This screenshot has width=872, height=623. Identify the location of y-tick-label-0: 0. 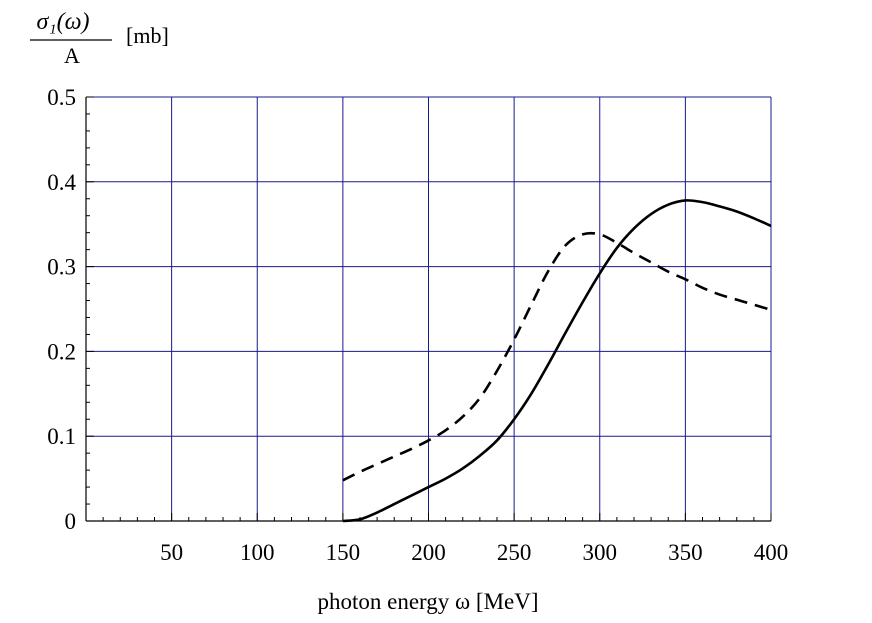
(71, 521).